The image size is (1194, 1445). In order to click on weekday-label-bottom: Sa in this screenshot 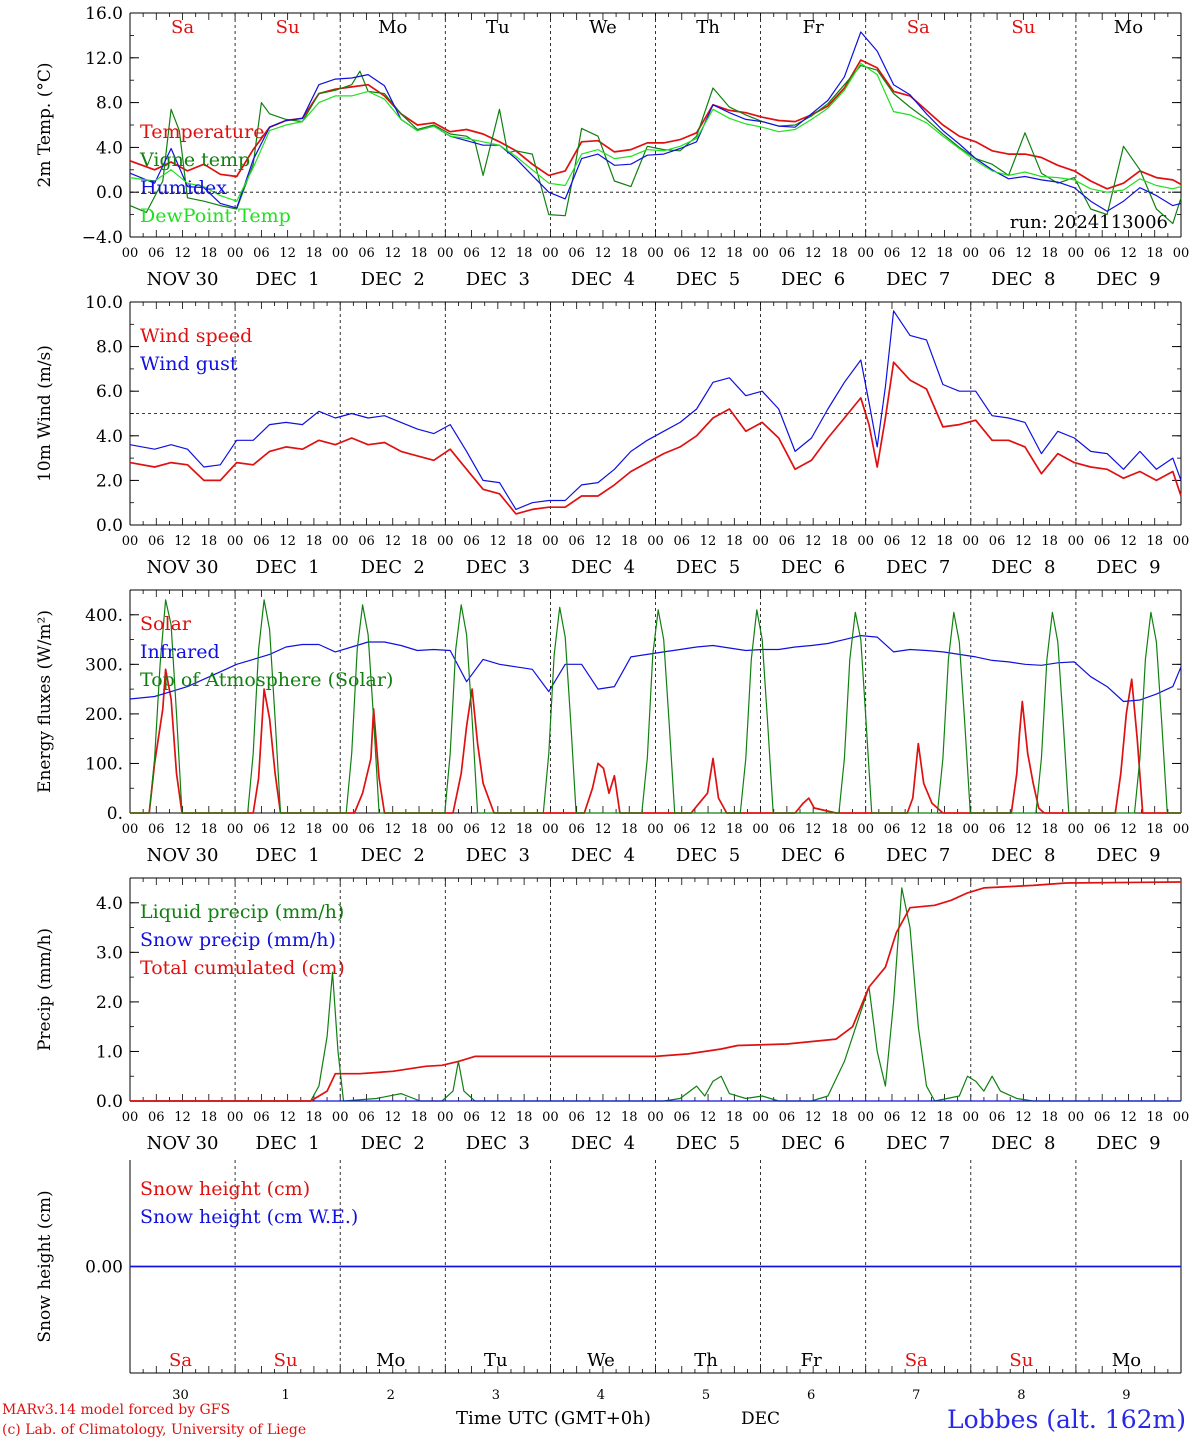, I will do `click(180, 1360)`.